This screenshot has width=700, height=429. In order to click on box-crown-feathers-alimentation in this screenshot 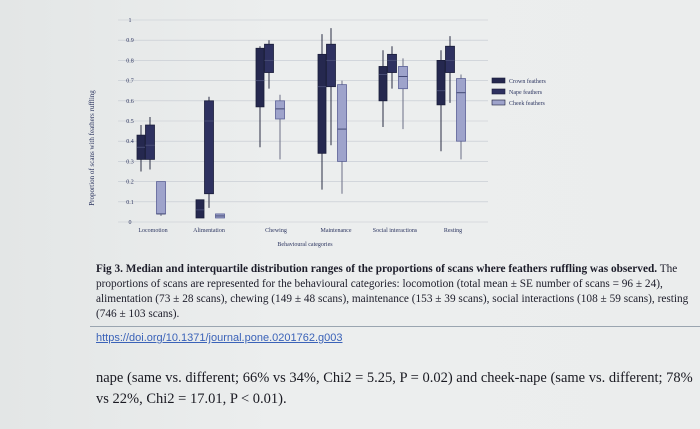, I will do `click(200, 209)`.